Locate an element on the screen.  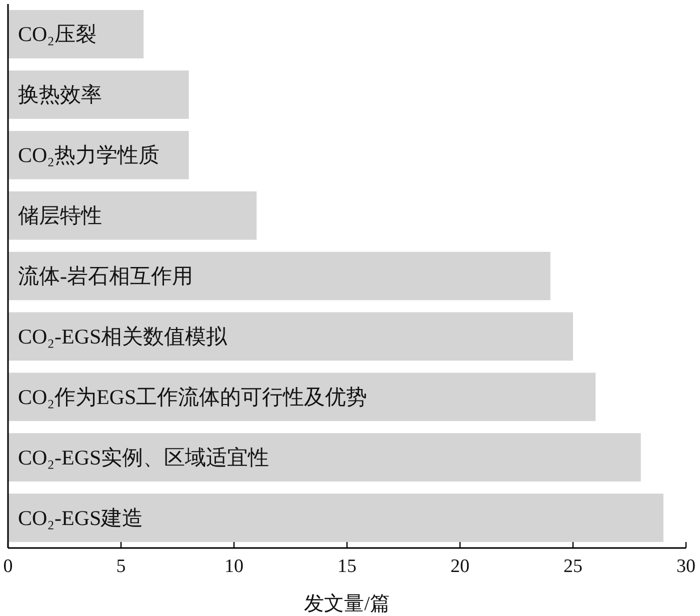
y-tick-label: 流体-岩石相互作用 is located at coordinates (105, 276).